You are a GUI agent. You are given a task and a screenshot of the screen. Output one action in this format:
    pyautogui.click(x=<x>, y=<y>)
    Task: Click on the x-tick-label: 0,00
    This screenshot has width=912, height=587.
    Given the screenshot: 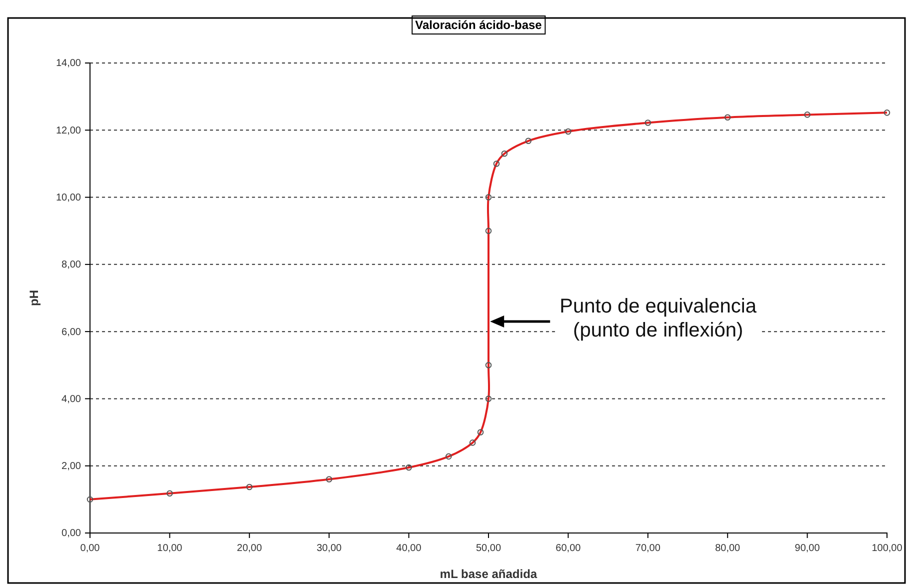 What is the action you would take?
    pyautogui.click(x=90, y=548)
    